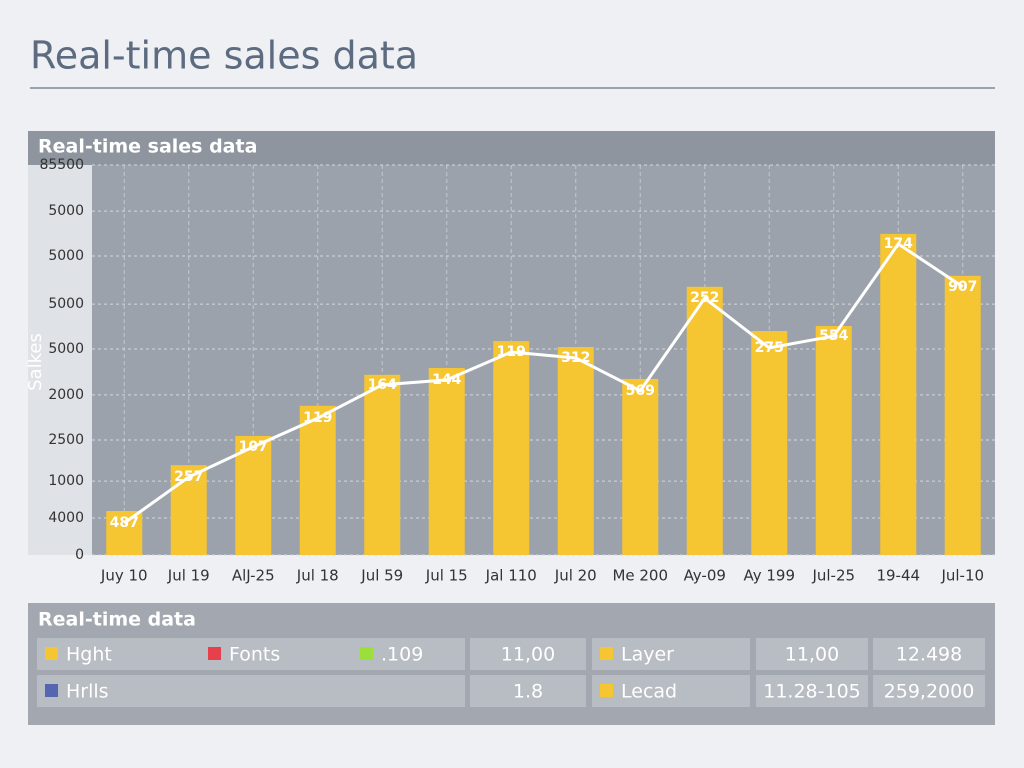  What do you see at coordinates (254, 655) in the screenshot?
I see `legend-label: Fonts` at bounding box center [254, 655].